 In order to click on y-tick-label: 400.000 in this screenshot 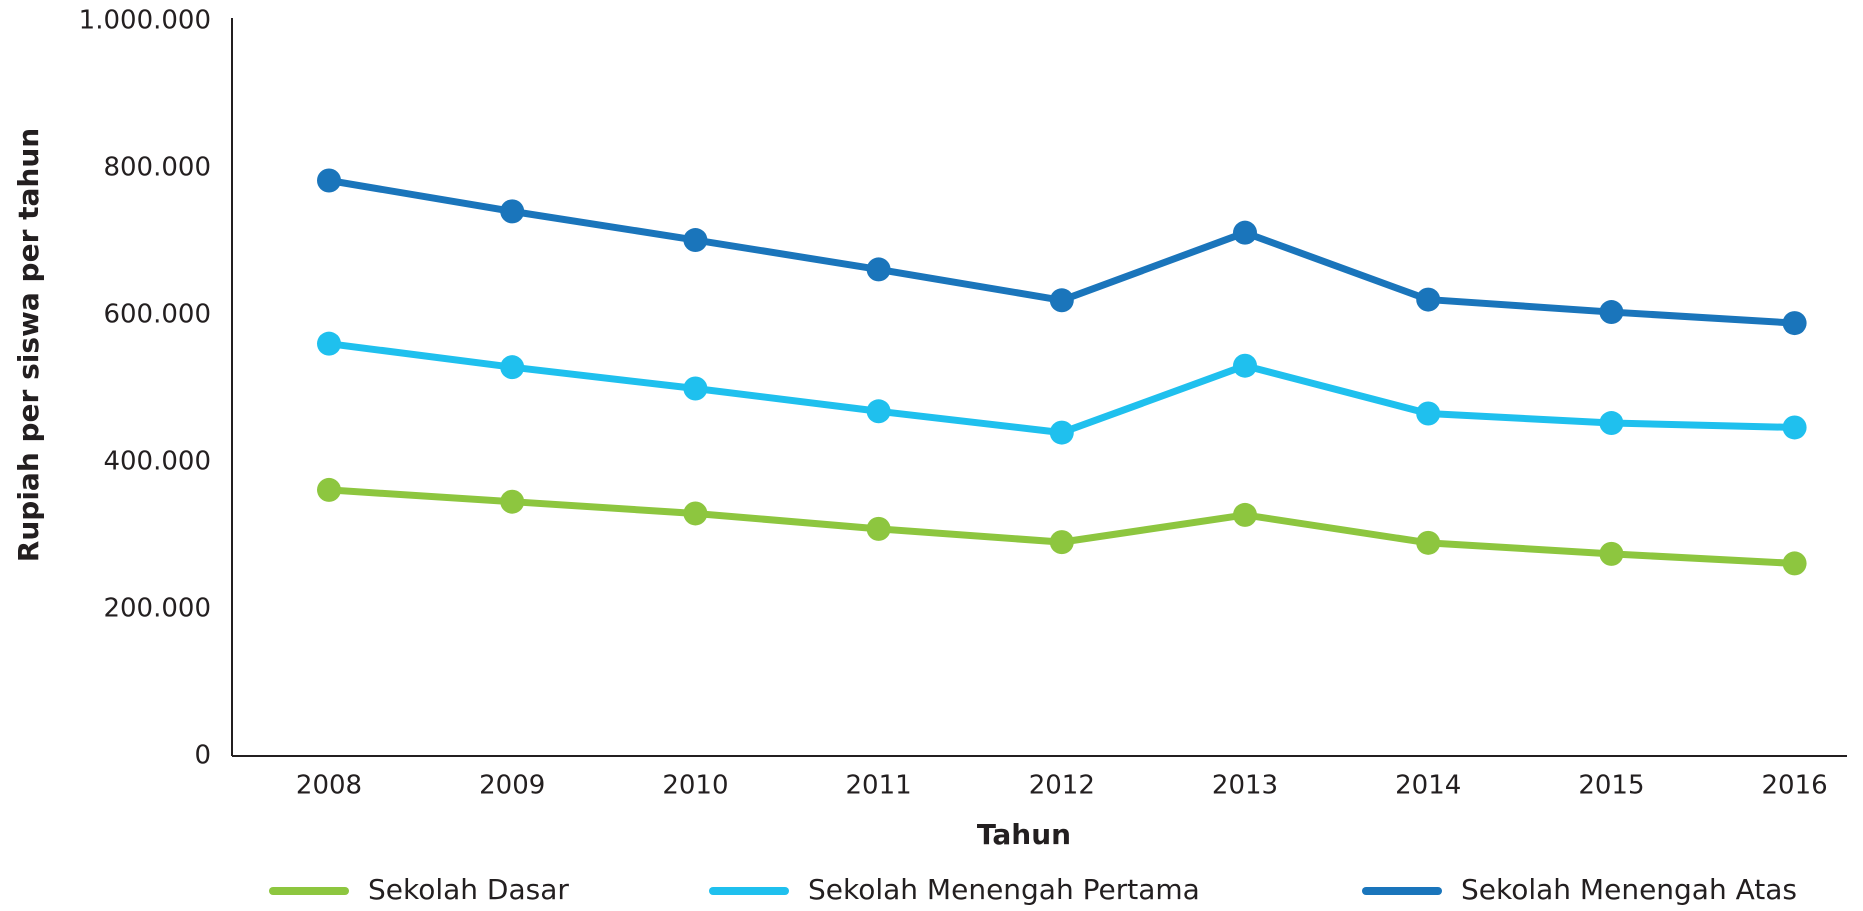, I will do `click(157, 462)`.